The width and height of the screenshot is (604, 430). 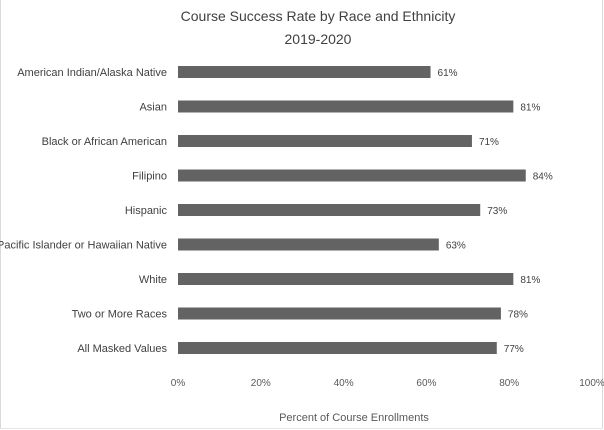 I want to click on x-tick-label: 20%, so click(x=261, y=383).